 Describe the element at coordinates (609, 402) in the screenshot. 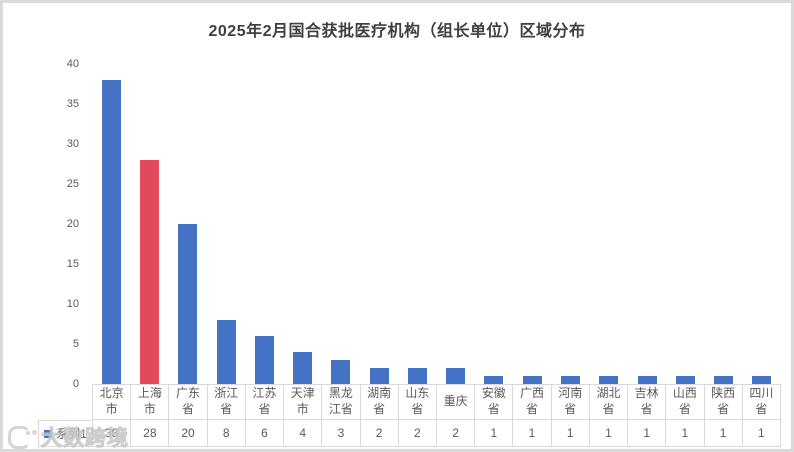

I see `category-label-湖北省: 湖北省` at that location.